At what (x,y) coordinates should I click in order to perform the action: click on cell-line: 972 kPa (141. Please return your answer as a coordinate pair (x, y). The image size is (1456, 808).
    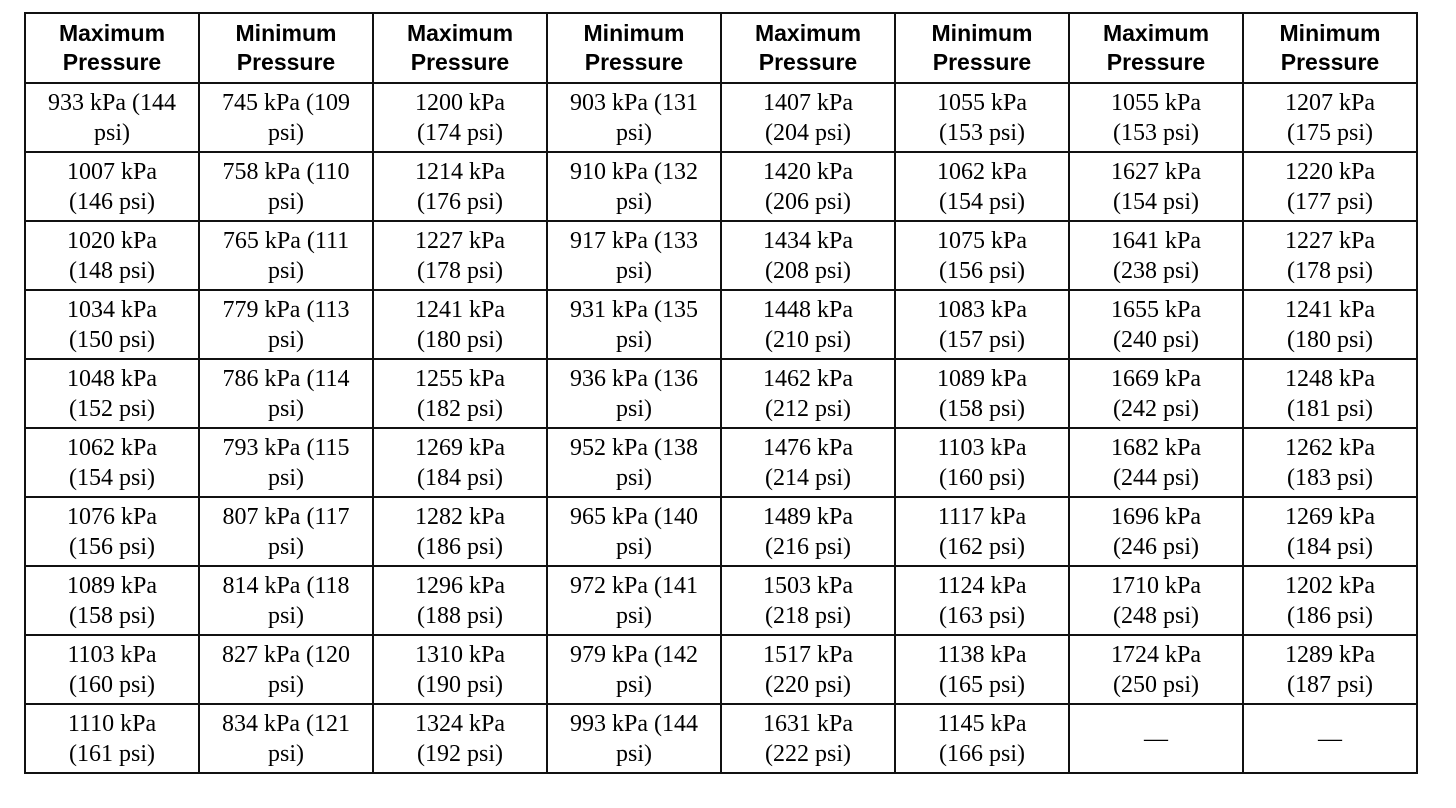
    Looking at the image, I should click on (634, 585).